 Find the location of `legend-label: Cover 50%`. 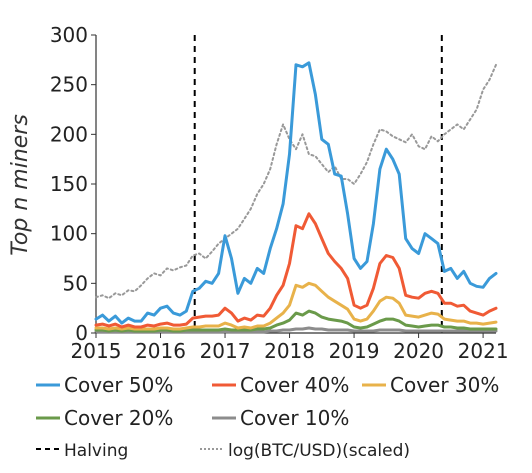

legend-label: Cover 50% is located at coordinates (118, 385).